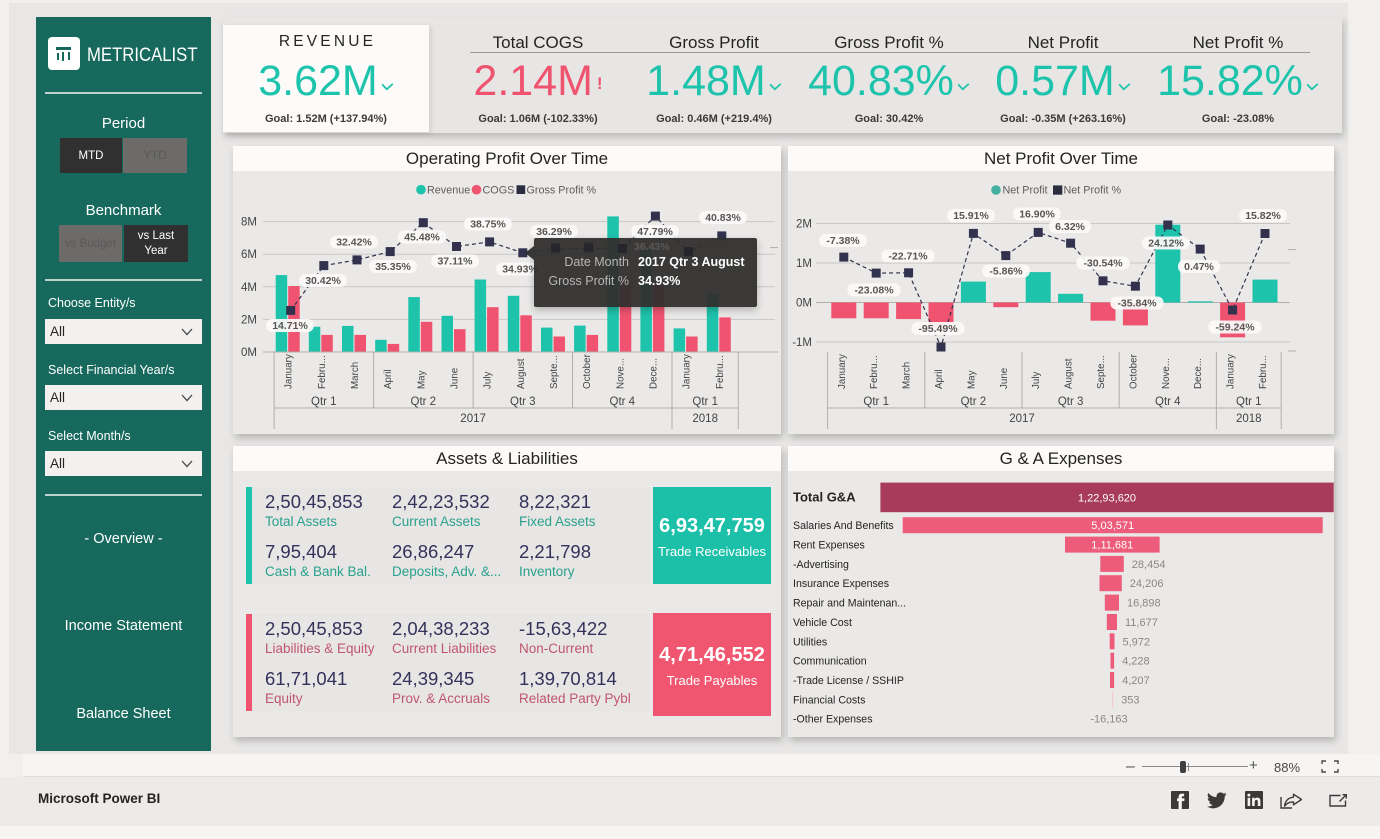 The width and height of the screenshot is (1380, 839). What do you see at coordinates (1037, 215) in the screenshot?
I see `svg-text: 16.90%` at bounding box center [1037, 215].